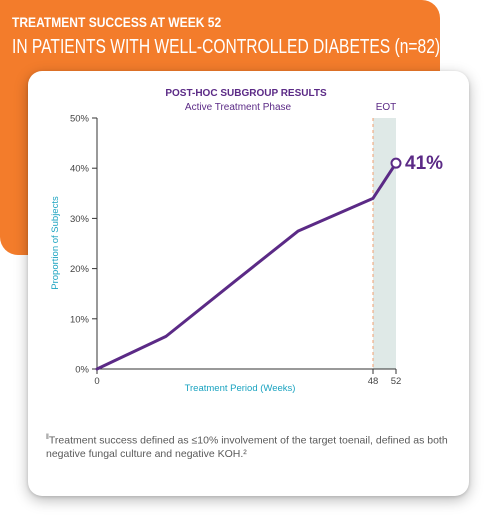  I want to click on data-points, so click(396, 163).